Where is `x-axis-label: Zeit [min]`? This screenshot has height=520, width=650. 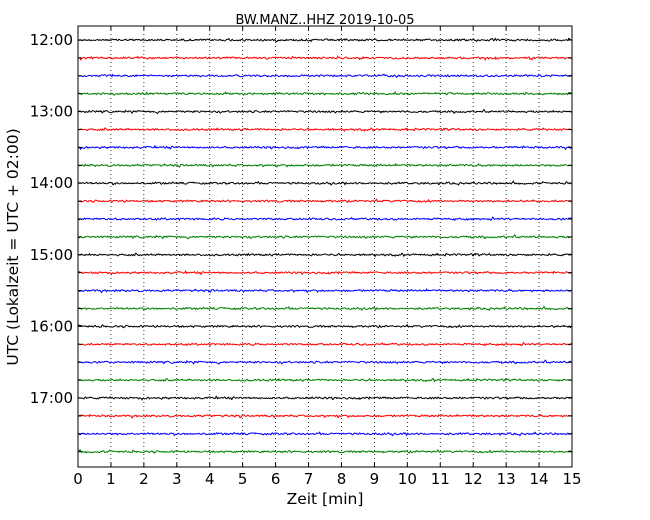
x-axis-label: Zeit [min] is located at coordinates (325, 499).